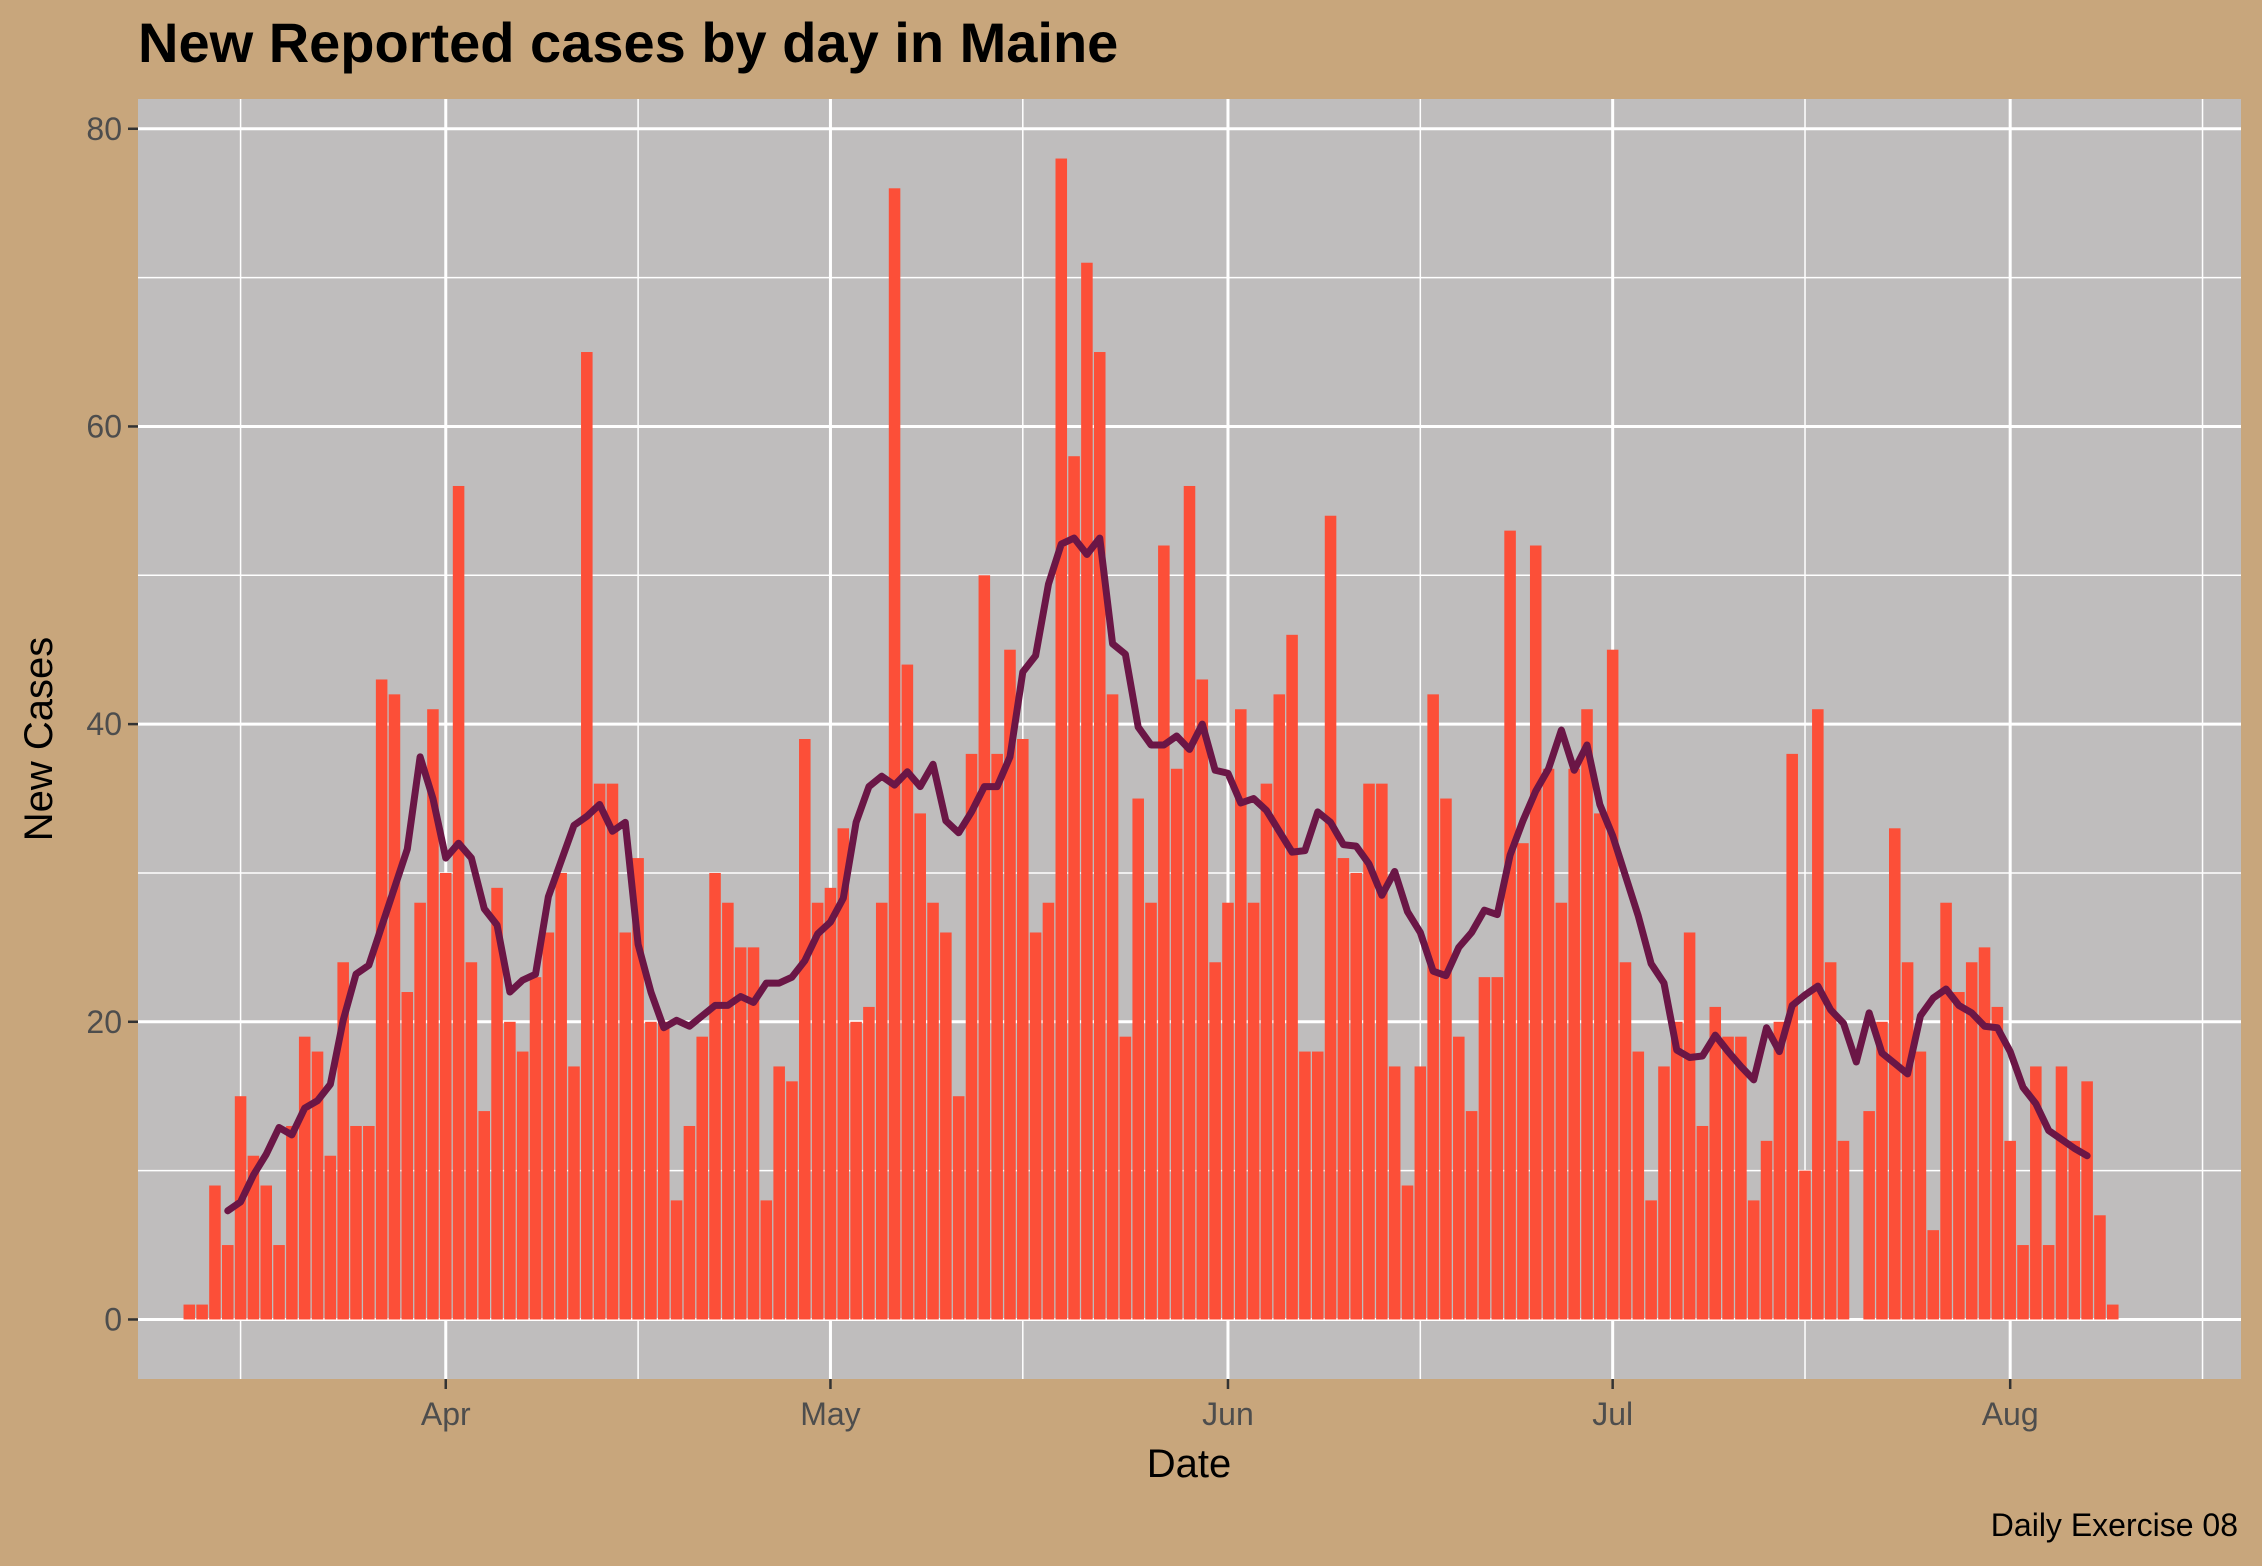 The width and height of the screenshot is (2262, 1566). I want to click on x-tick-label: May, so click(830, 1414).